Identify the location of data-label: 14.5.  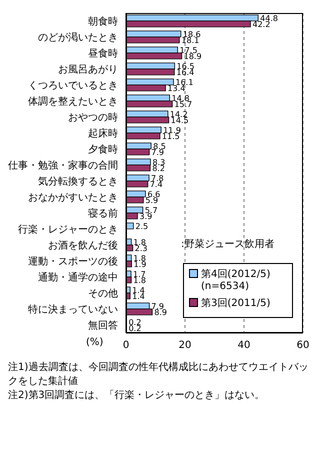
(179, 120).